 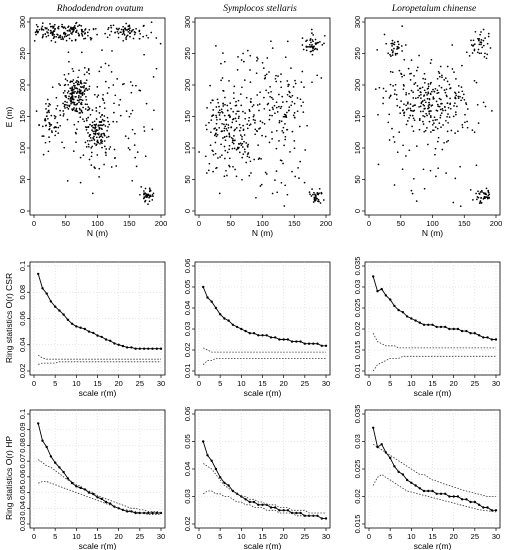 I want to click on y-tick-label: 0.03, so click(x=187, y=496).